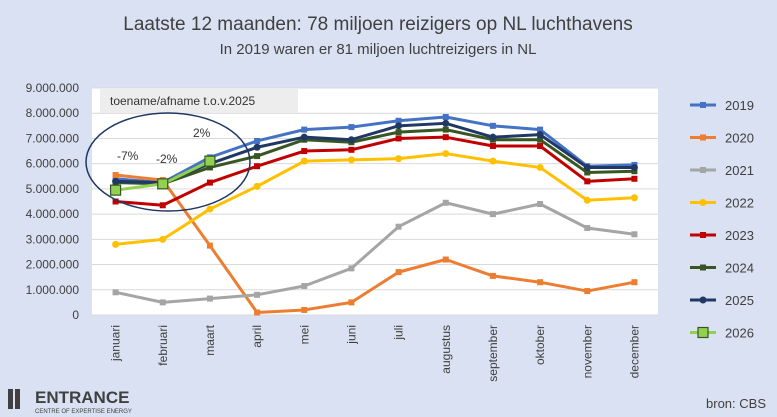  Describe the element at coordinates (722, 268) in the screenshot. I see `legend-item: 2024` at that location.